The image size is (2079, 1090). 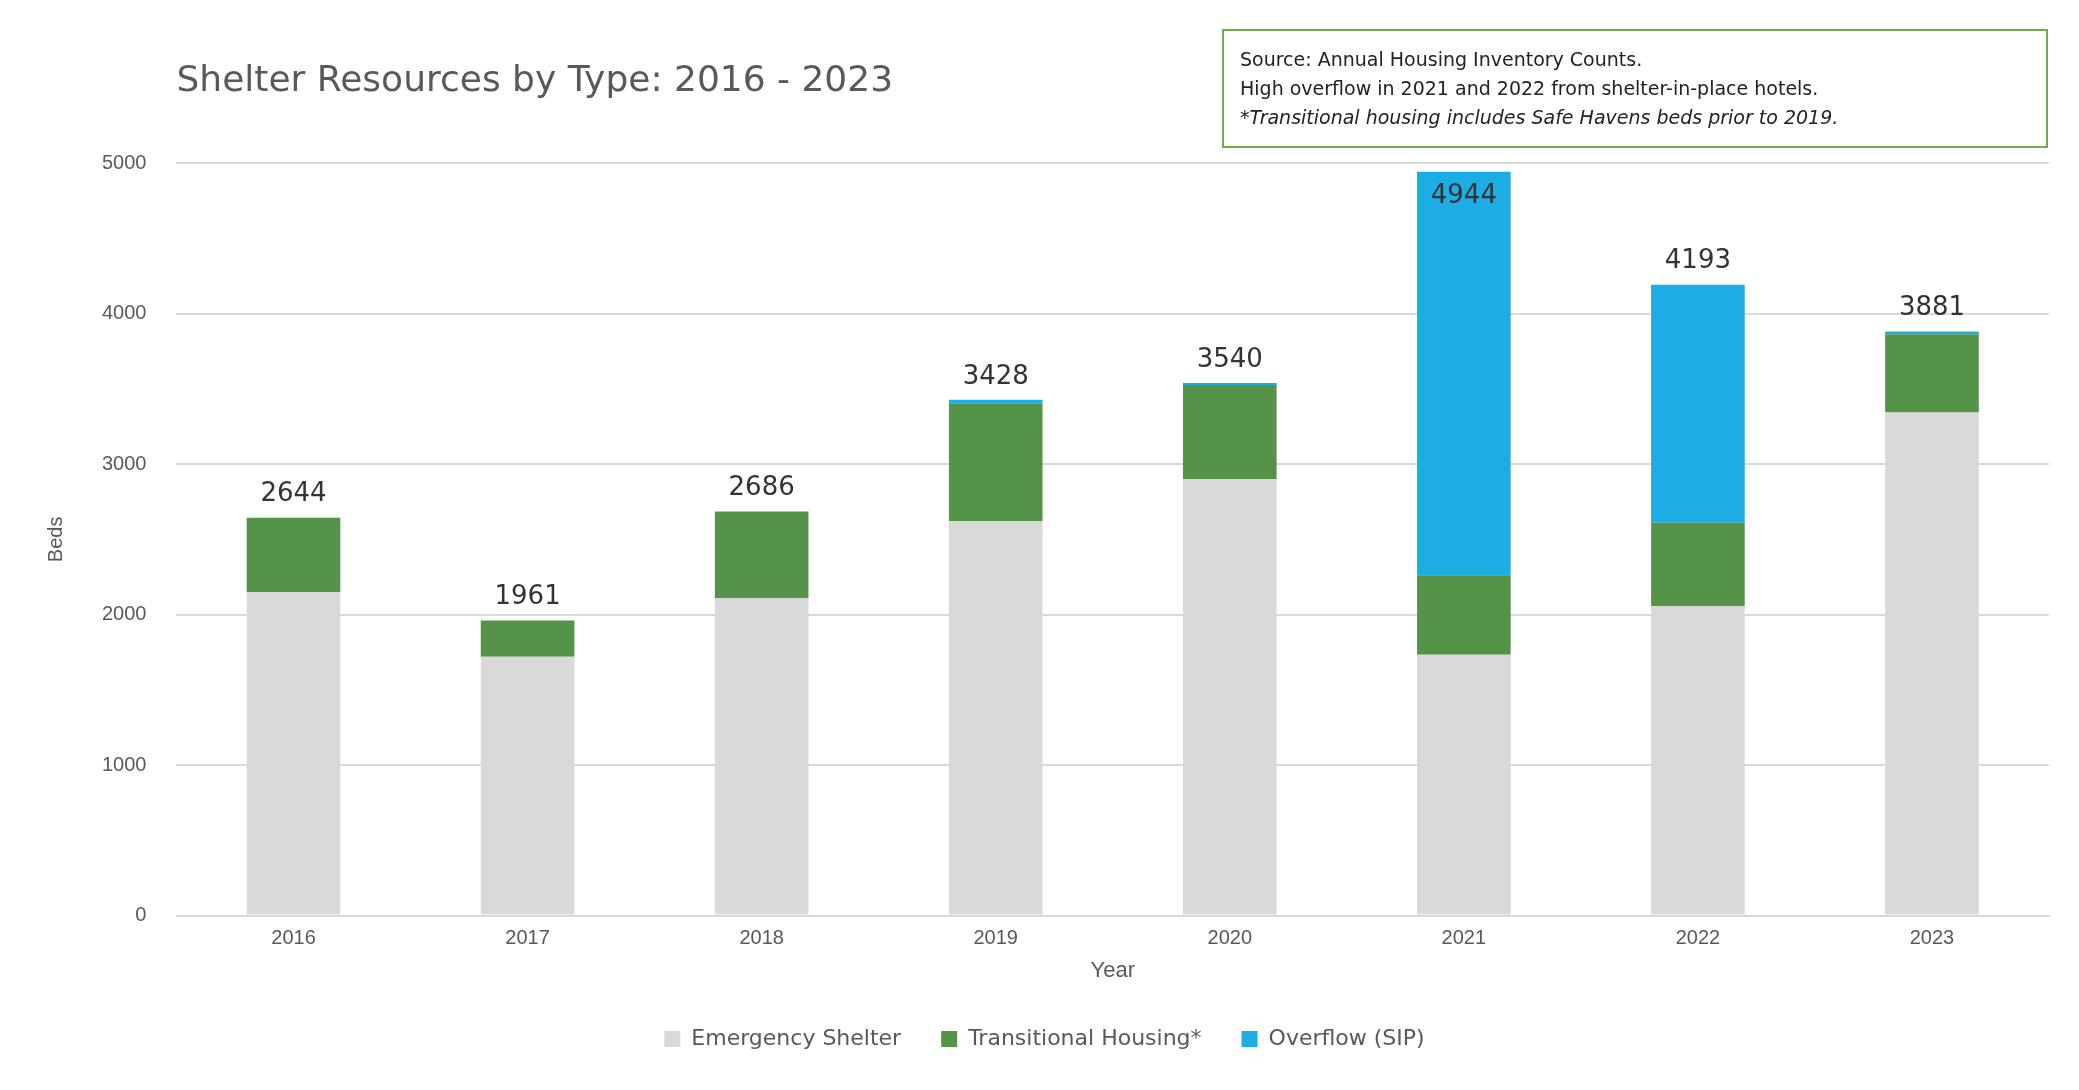 What do you see at coordinates (761, 486) in the screenshot?
I see `total-label: 2686` at bounding box center [761, 486].